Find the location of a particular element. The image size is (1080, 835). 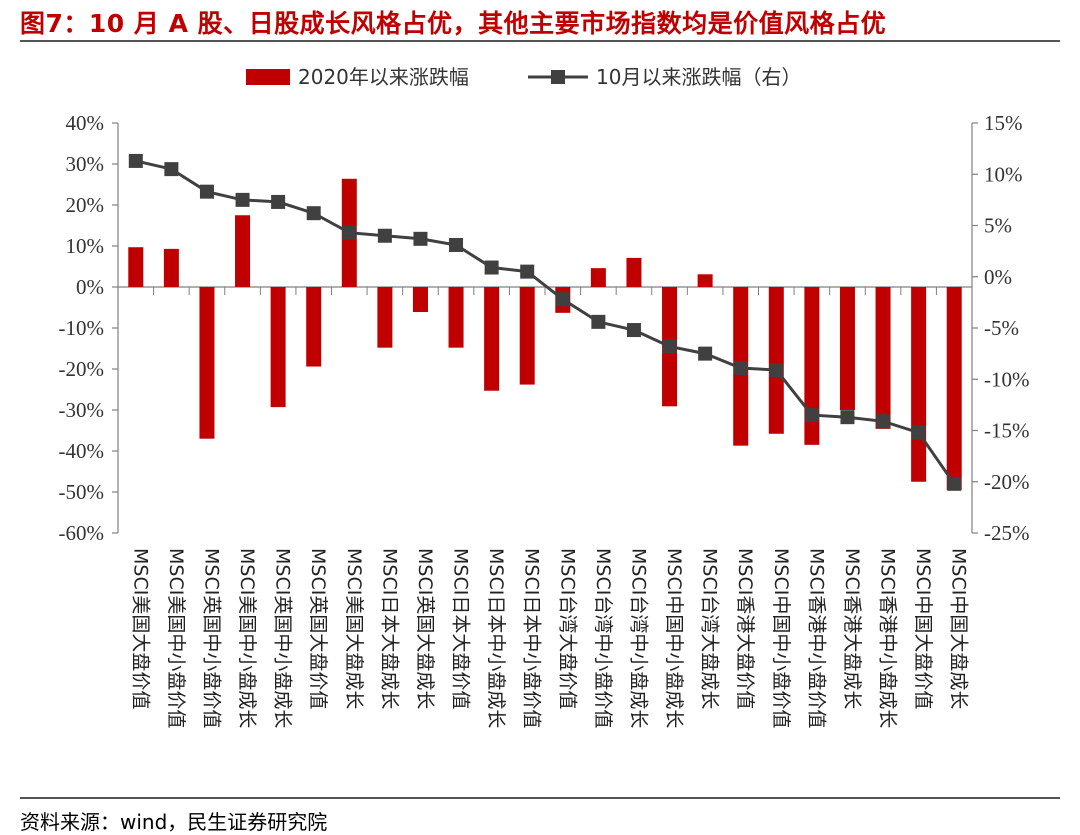

category-label: MSCI英国大盘成长 is located at coordinates (425, 628).